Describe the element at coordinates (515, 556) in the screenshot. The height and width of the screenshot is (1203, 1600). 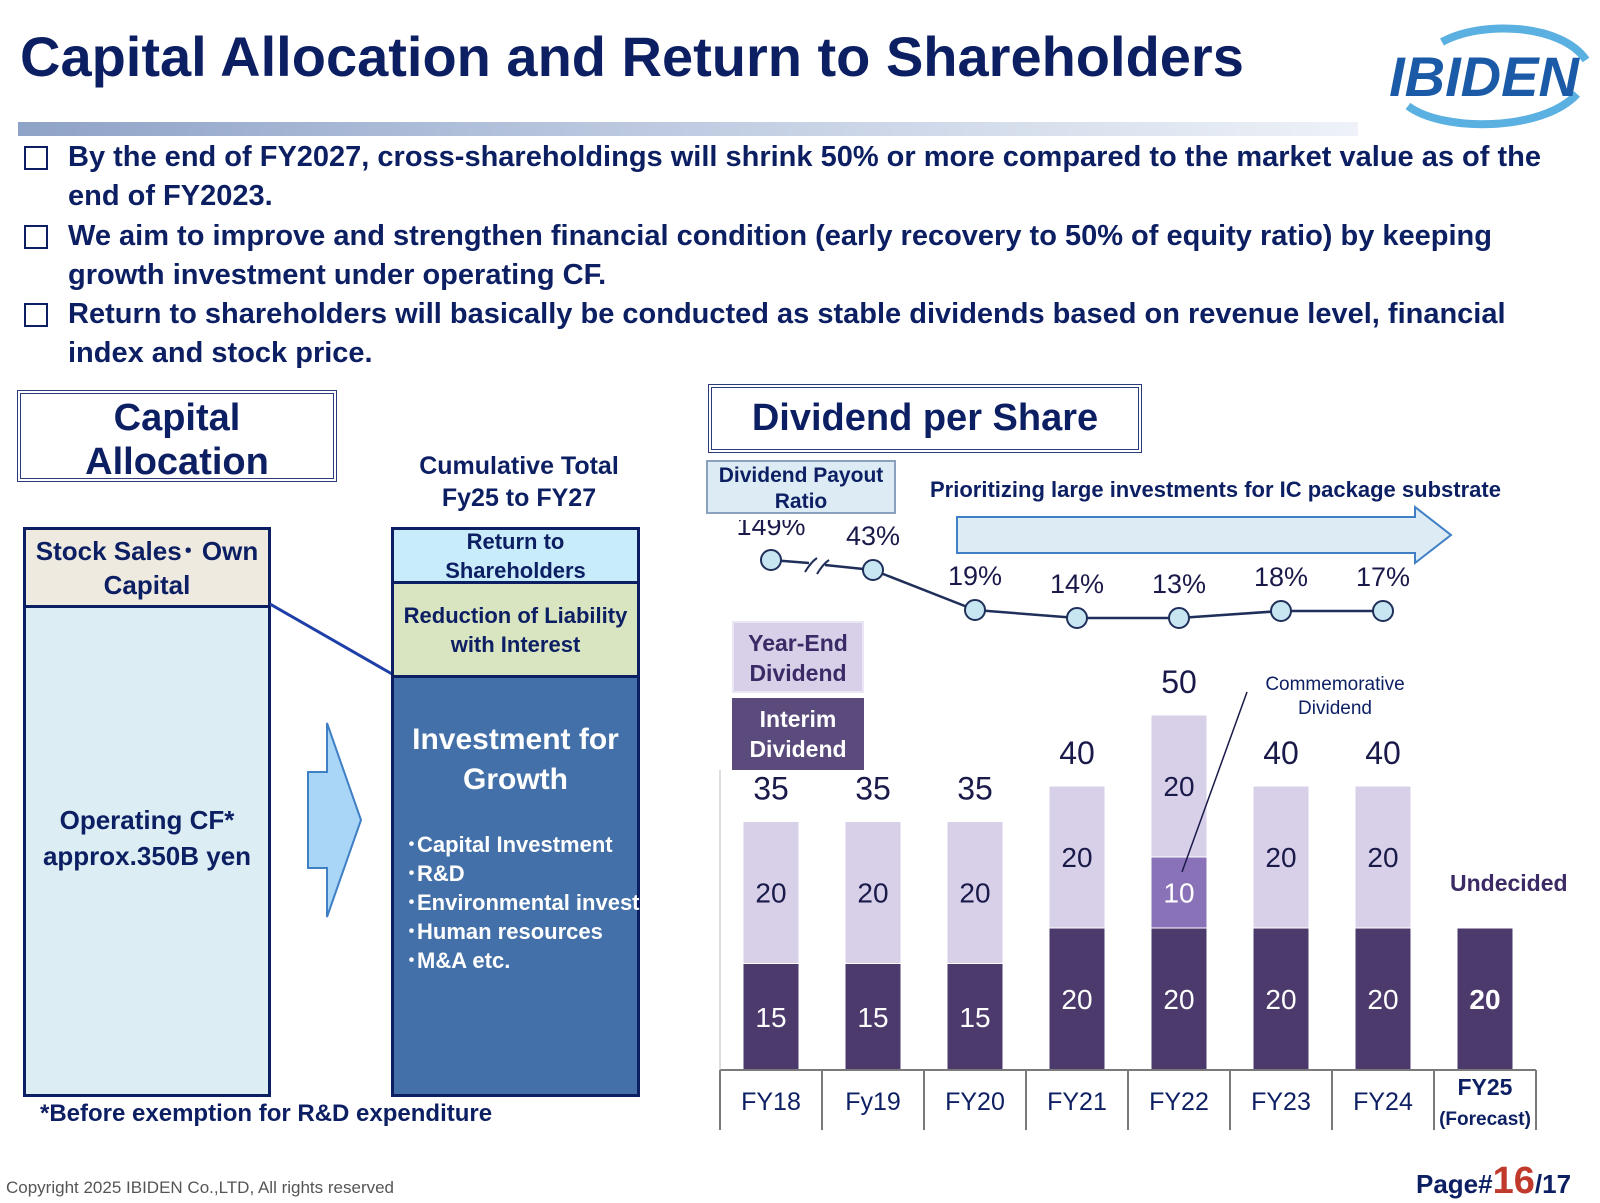
I see `return-to-shareholders-cell: Return to Shareholders` at that location.